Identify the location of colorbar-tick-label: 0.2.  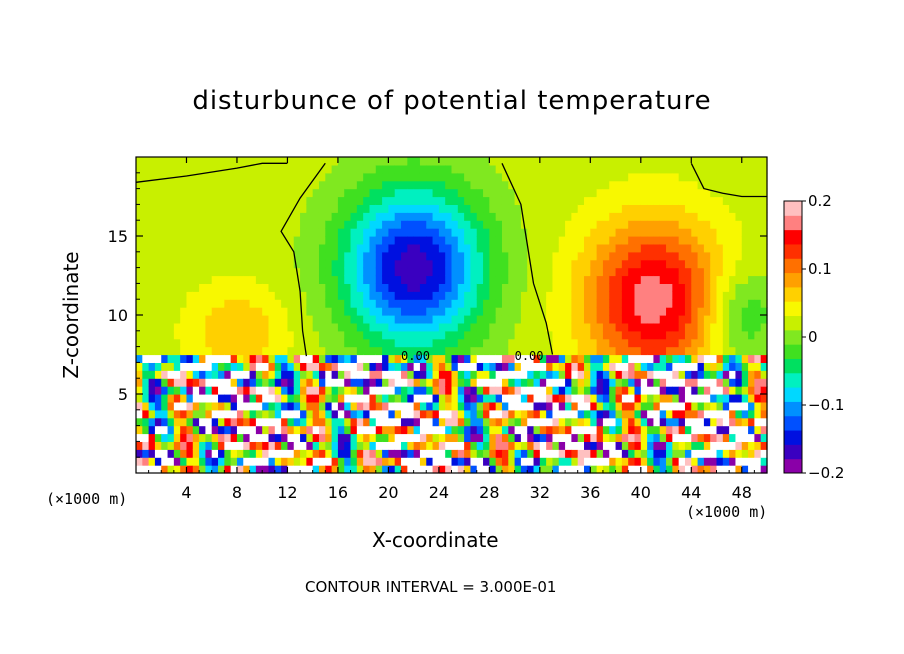
(820, 201).